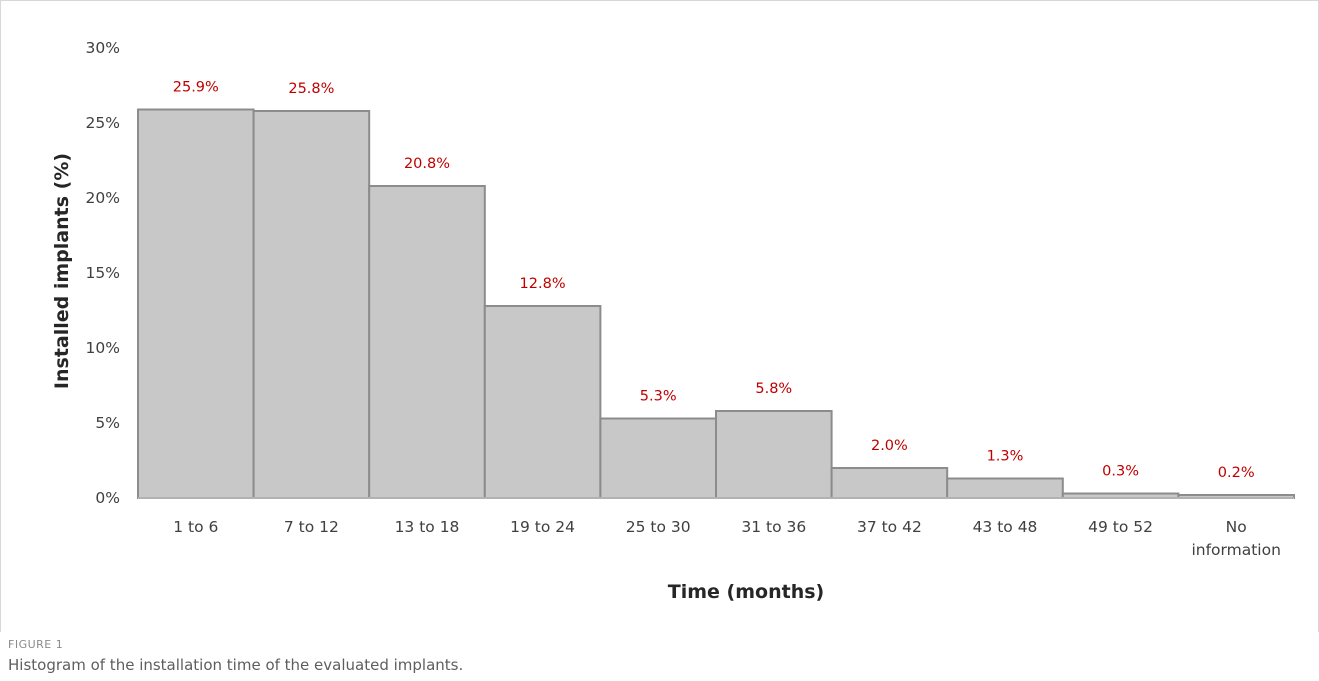 The image size is (1319, 681). Describe the element at coordinates (311, 89) in the screenshot. I see `data-label: 25.8%` at that location.